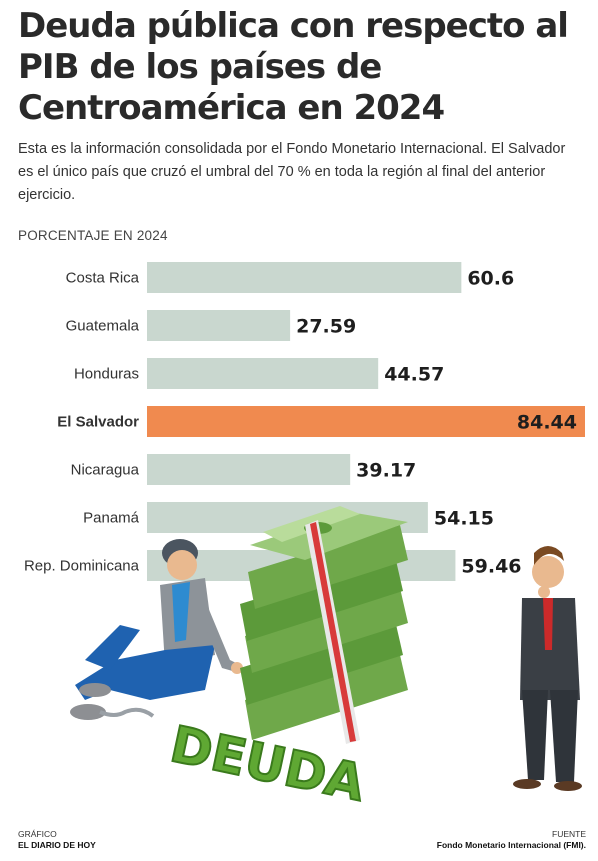  Describe the element at coordinates (386, 471) in the screenshot. I see `value-label: 39.17` at that location.